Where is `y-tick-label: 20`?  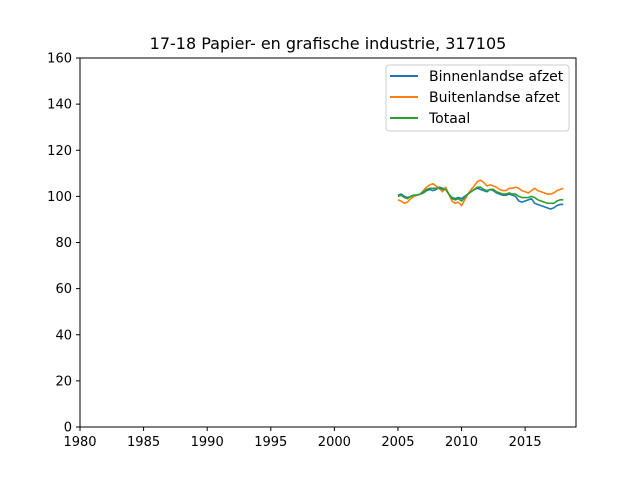 y-tick-label: 20 is located at coordinates (63, 381).